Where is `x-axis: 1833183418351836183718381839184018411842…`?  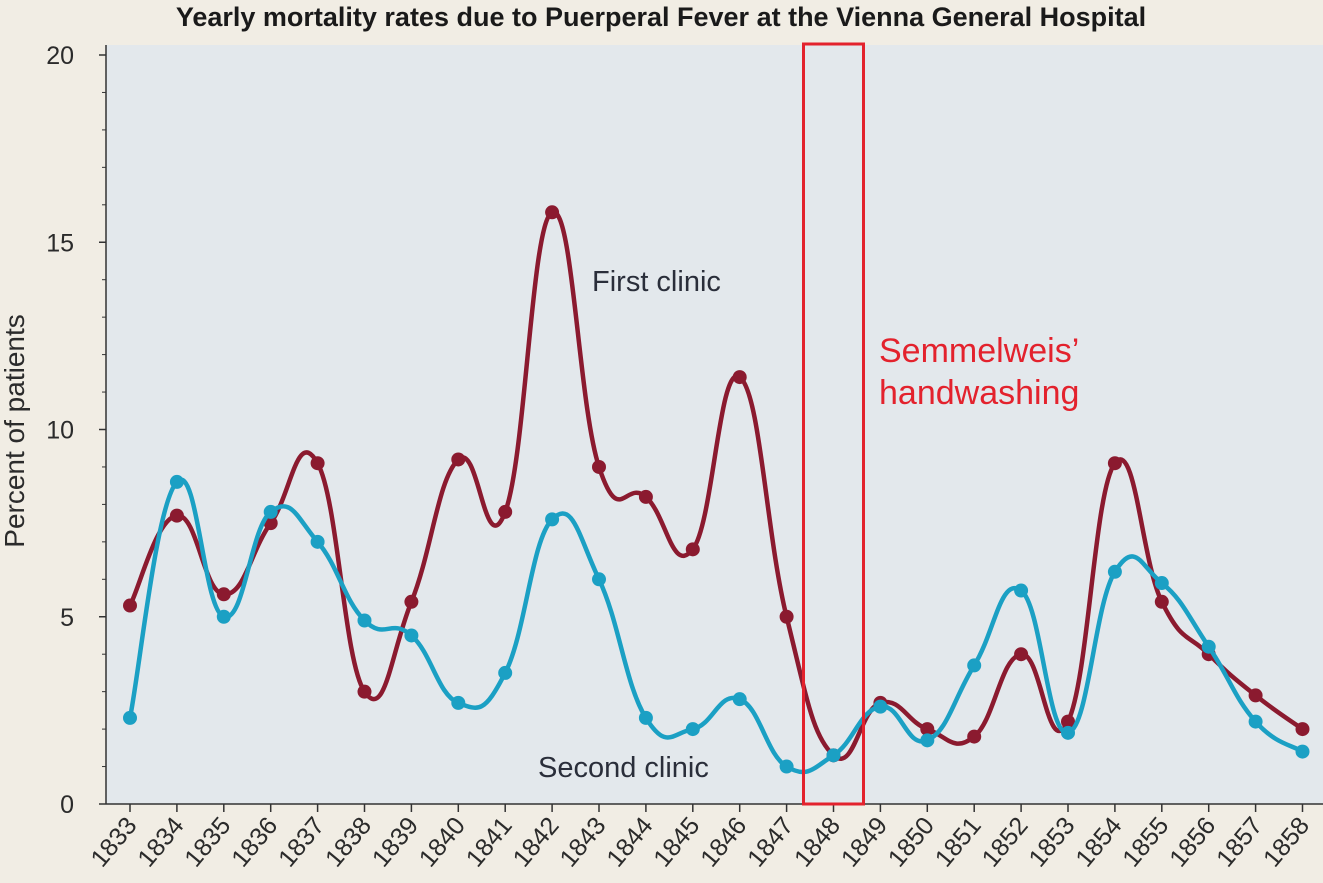
x-axis: 1833183418351836183718381839184018411842… is located at coordinates (704, 838).